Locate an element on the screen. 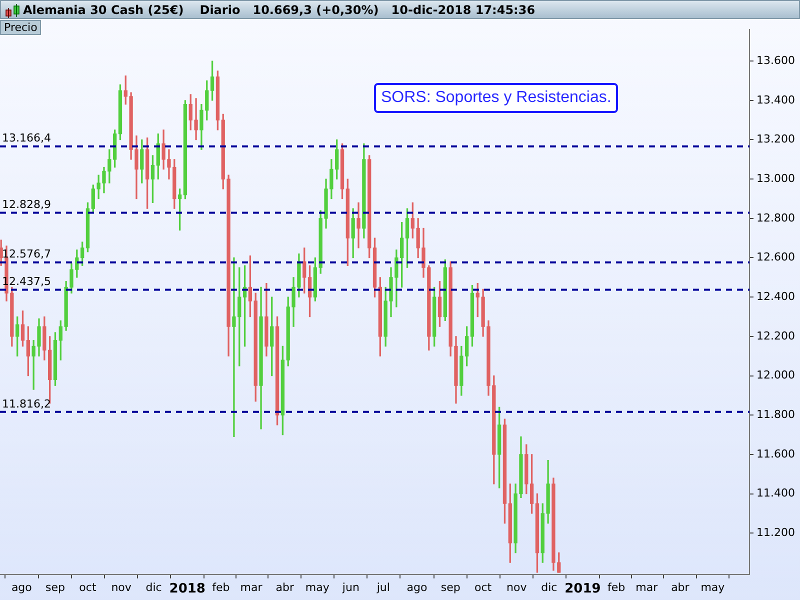 This screenshot has width=800, height=600. y-tick-label: 12.400 is located at coordinates (776, 296).